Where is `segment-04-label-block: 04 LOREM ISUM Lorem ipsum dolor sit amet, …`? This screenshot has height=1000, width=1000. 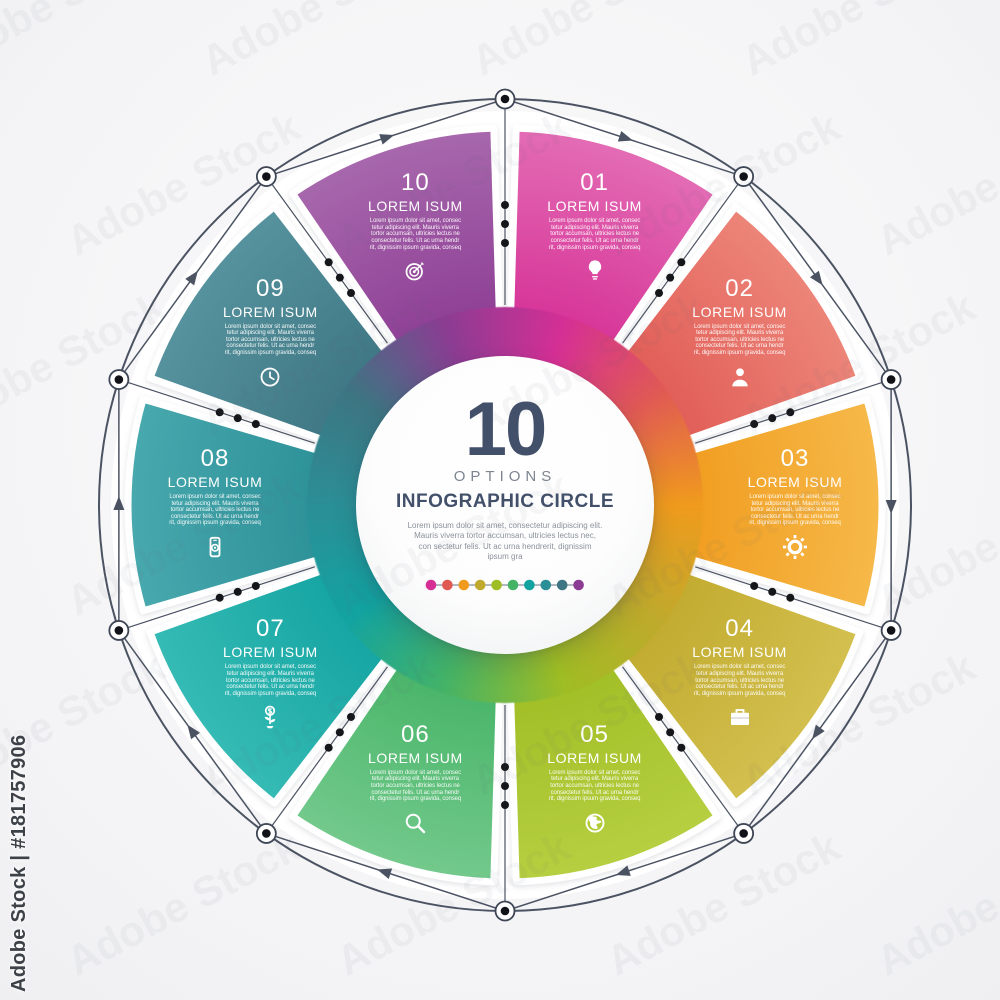
segment-04-label-block: 04 LOREM ISUM Lorem ipsum dolor sit amet, … is located at coordinates (740, 675).